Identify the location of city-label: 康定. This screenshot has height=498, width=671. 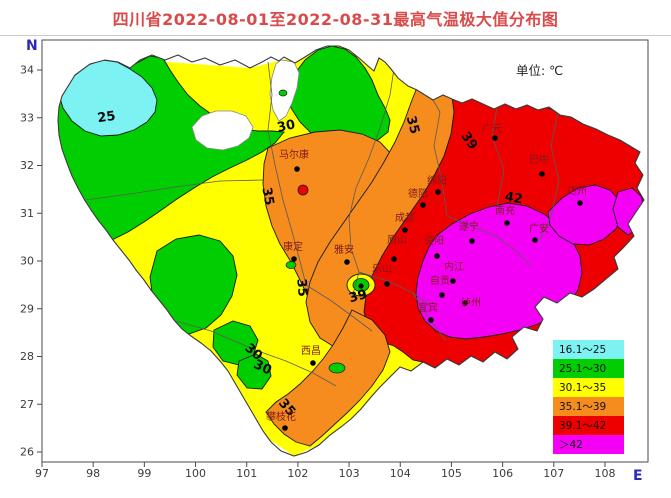
(293, 246).